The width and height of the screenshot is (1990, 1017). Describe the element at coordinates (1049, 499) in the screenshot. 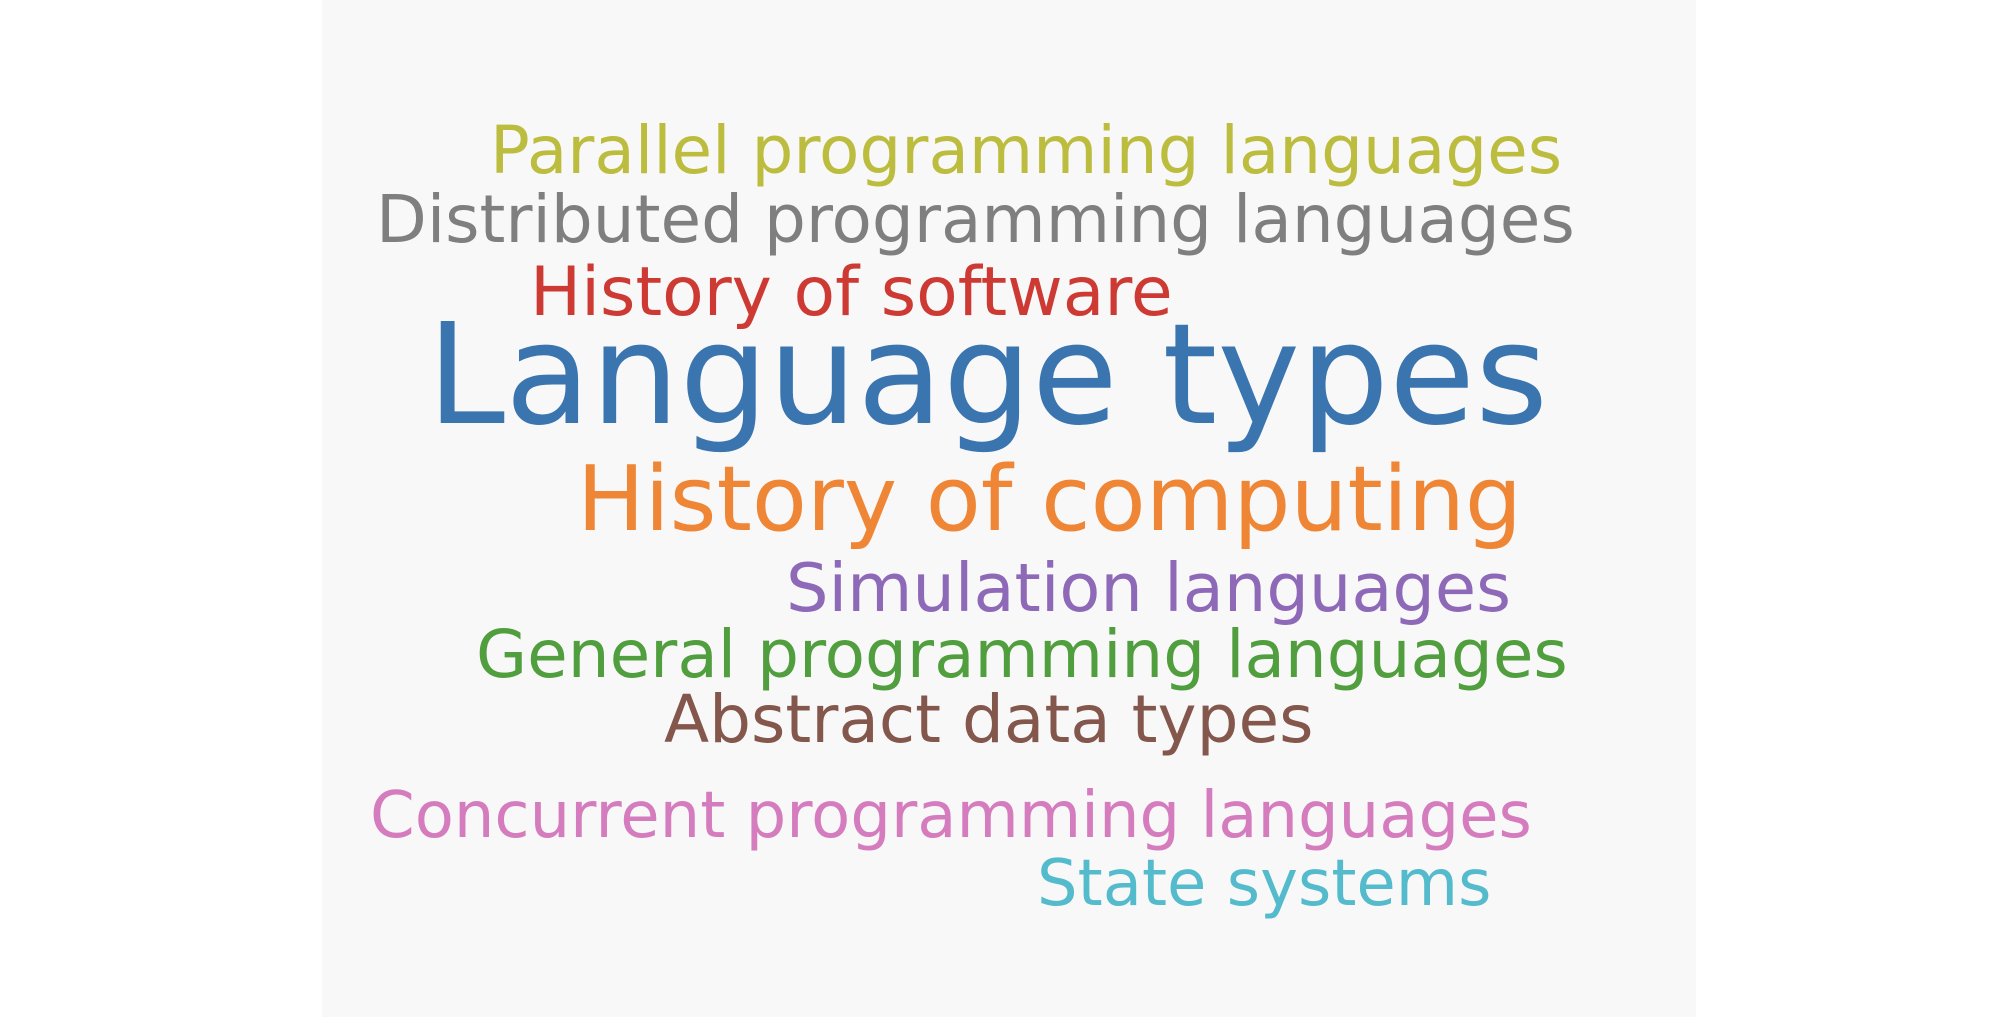

I see `word-history-of-computing: History of computing` at that location.